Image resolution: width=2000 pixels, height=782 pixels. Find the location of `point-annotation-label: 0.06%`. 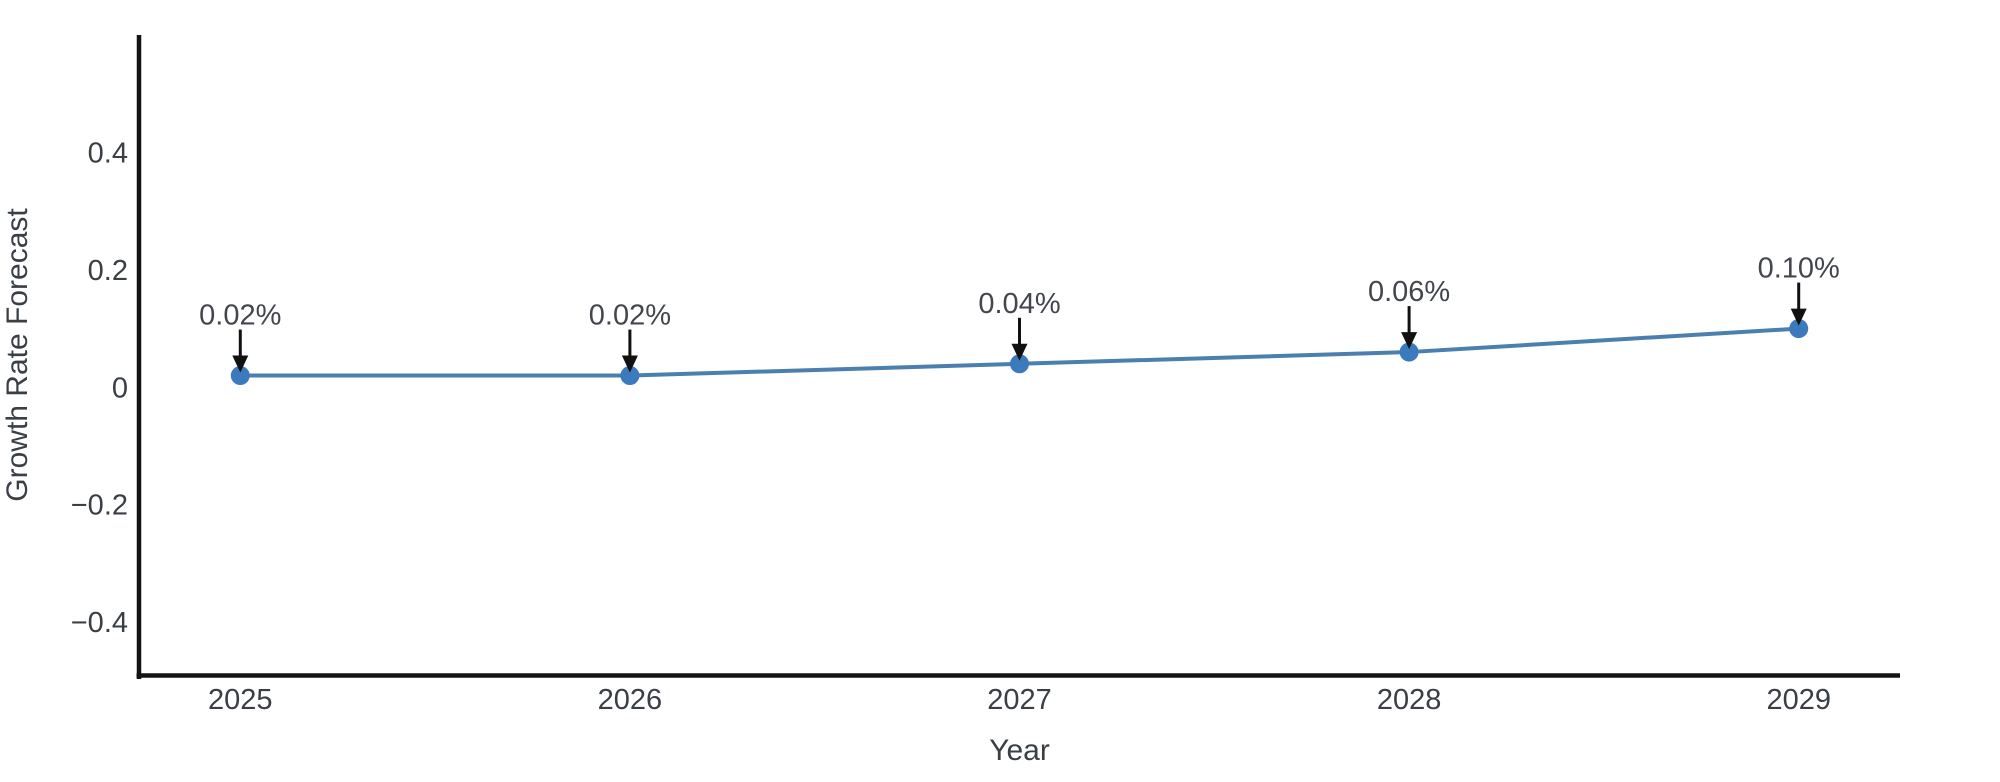

point-annotation-label: 0.06% is located at coordinates (1409, 292).